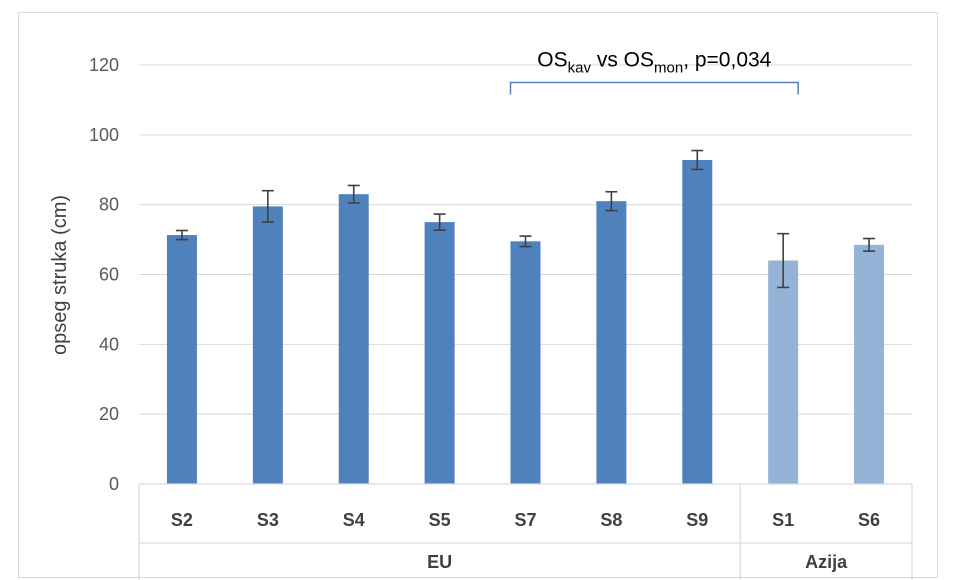 The image size is (960, 580). What do you see at coordinates (104, 135) in the screenshot?
I see `y-tick-label: 100` at bounding box center [104, 135].